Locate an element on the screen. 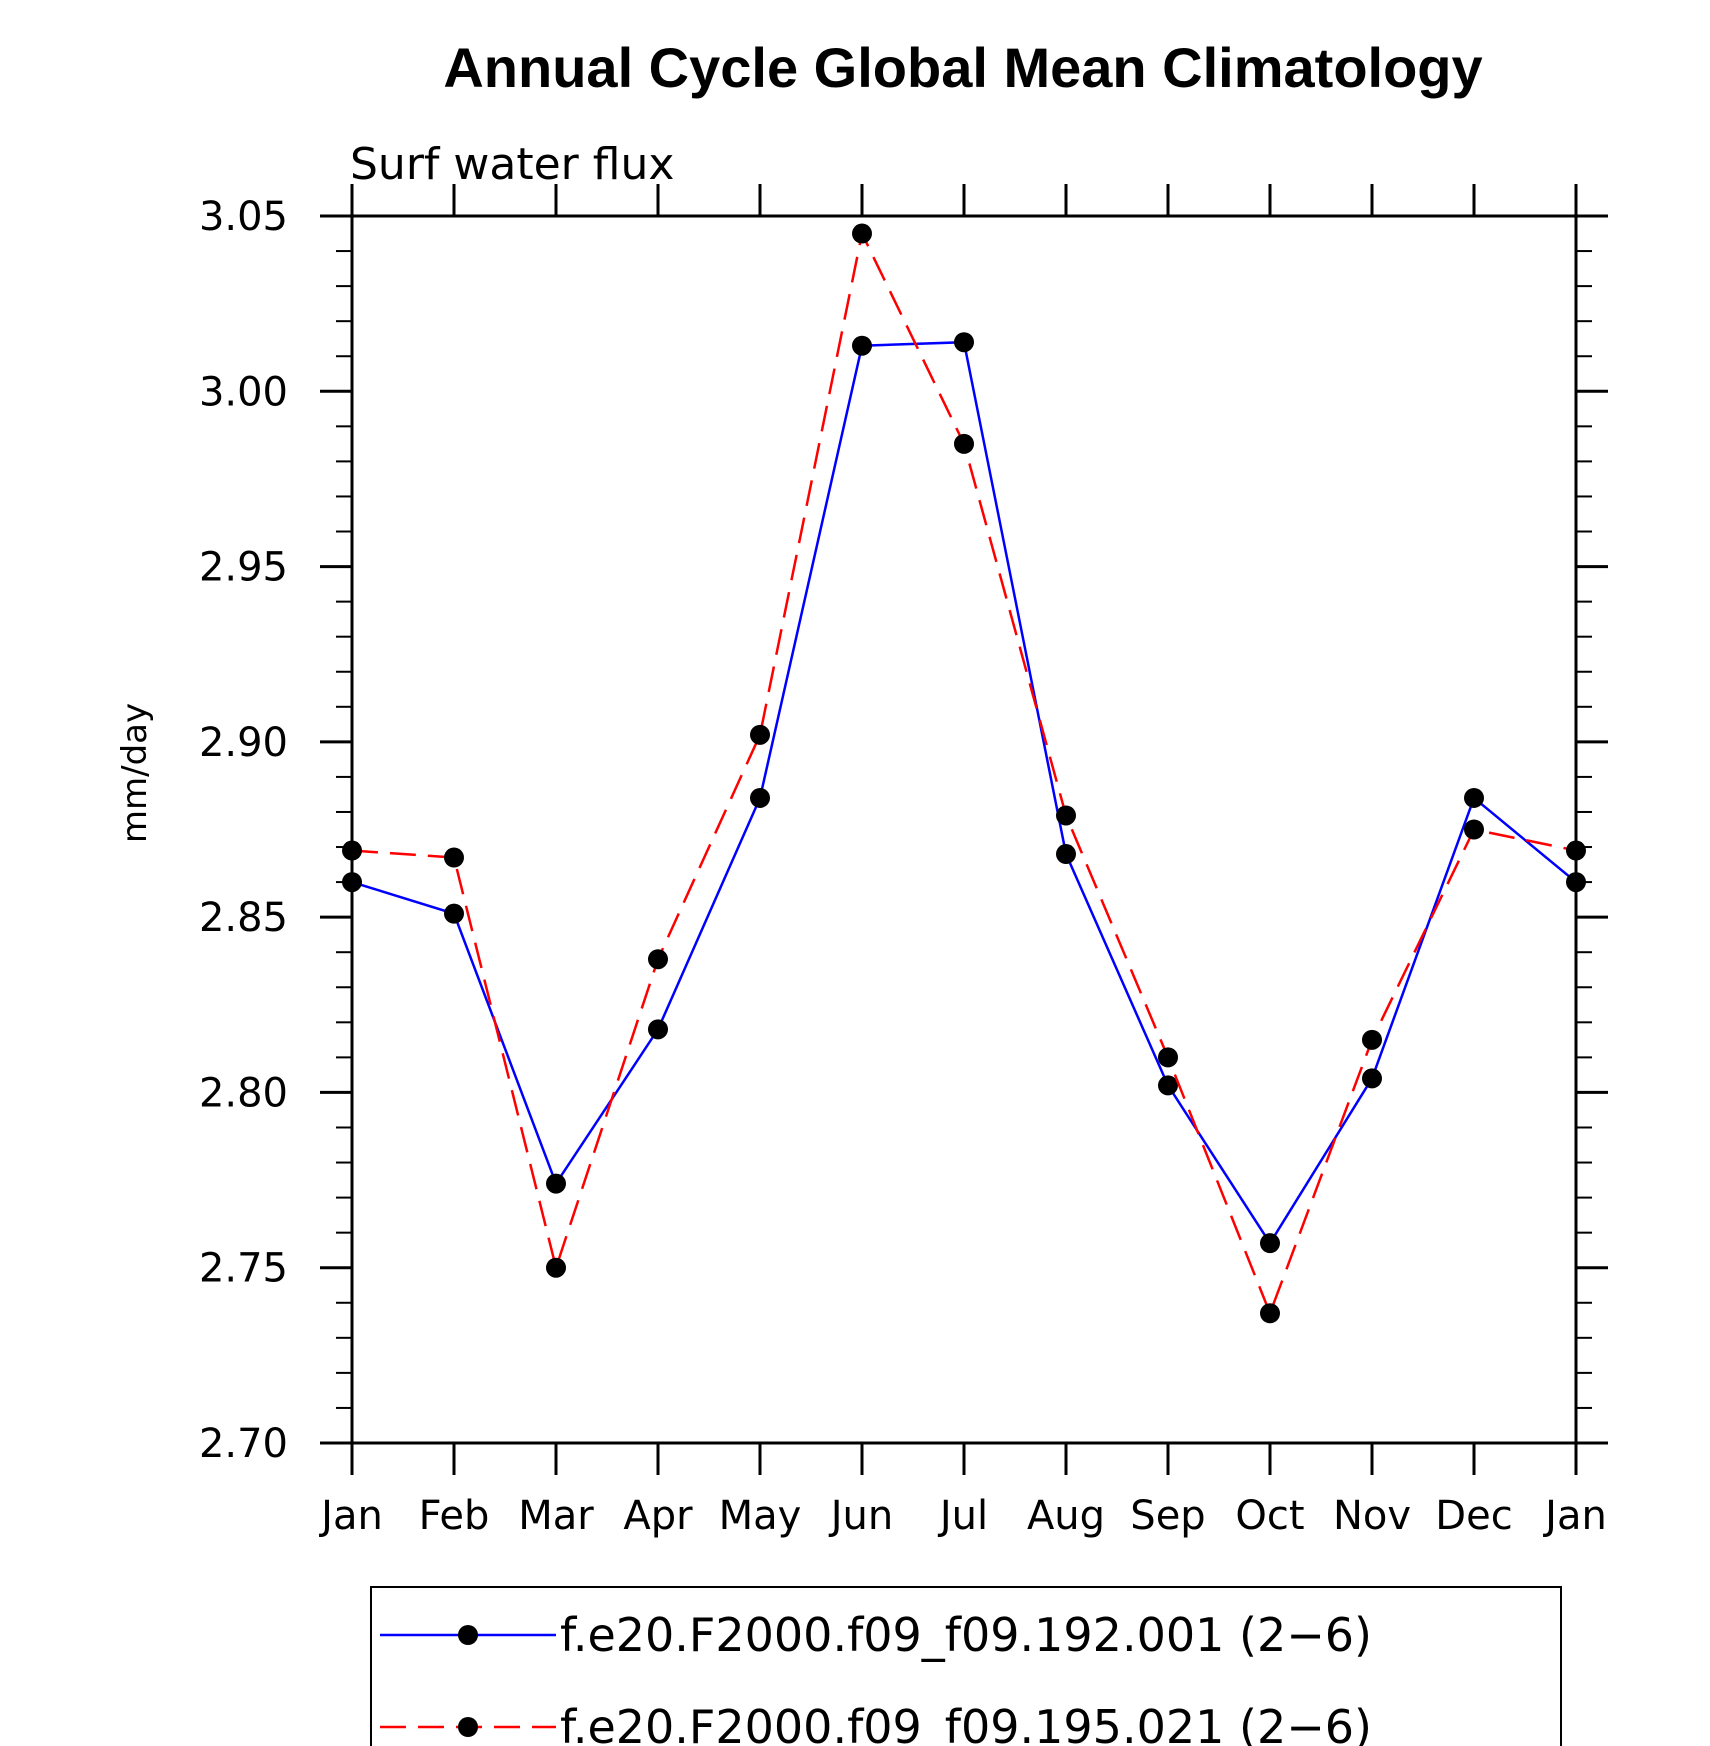  chart-title: Annual Cycle Global Mean Climatology is located at coordinates (962, 67).